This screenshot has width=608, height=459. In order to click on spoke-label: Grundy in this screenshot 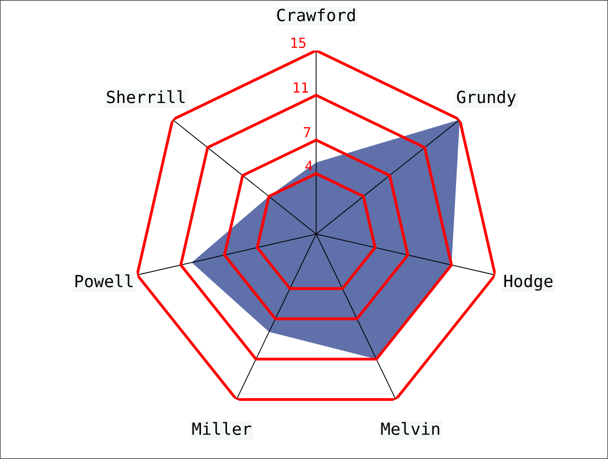, I will do `click(486, 98)`.